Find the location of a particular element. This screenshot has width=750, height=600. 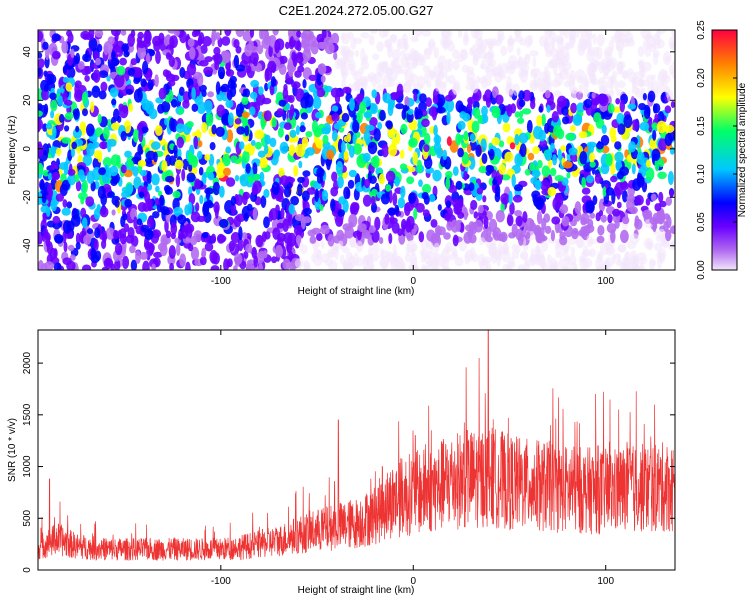

colorbar-tick-label: 0.00 is located at coordinates (701, 270).